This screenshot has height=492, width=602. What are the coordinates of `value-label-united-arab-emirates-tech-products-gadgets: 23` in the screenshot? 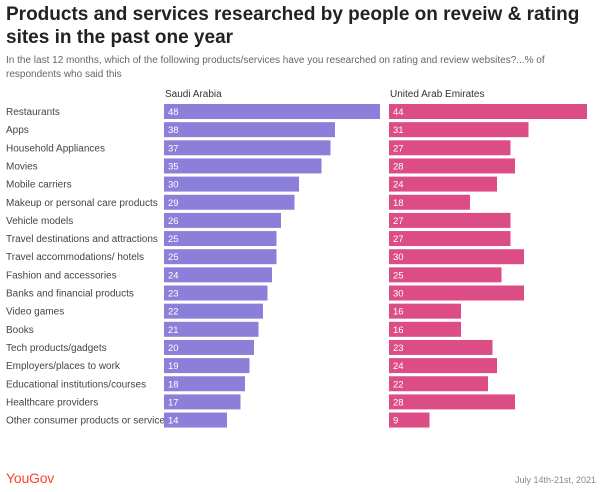 It's located at (398, 348).